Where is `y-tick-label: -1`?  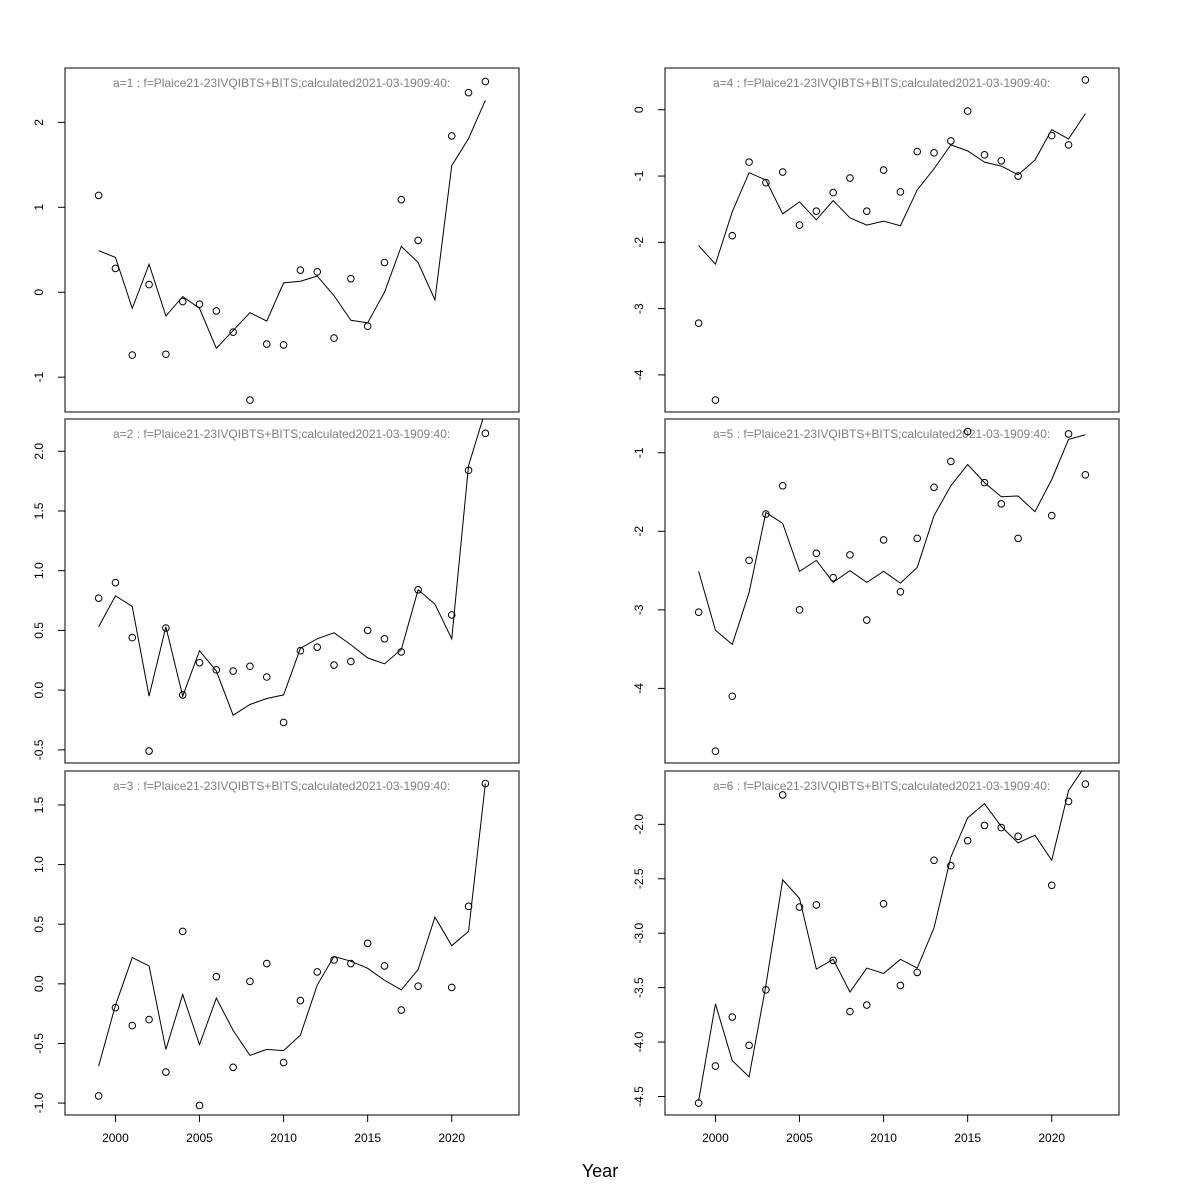
y-tick-label: -1 is located at coordinates (639, 175).